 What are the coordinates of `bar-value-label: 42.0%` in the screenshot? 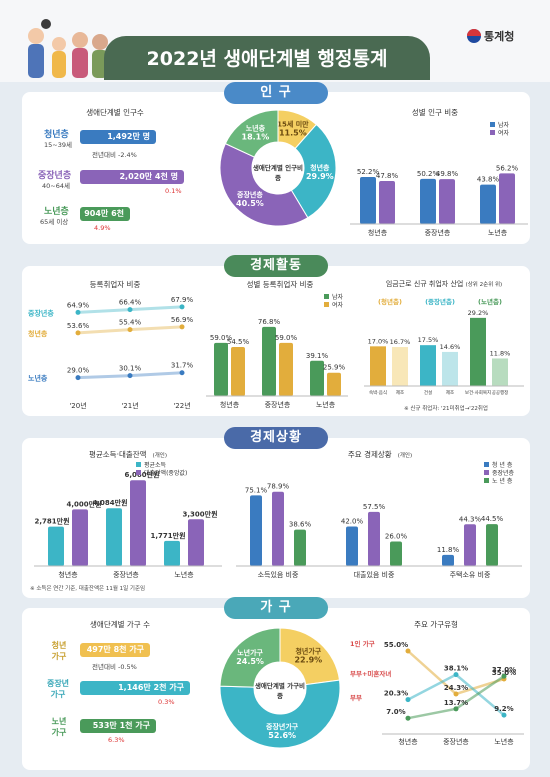 It's located at (352, 521).